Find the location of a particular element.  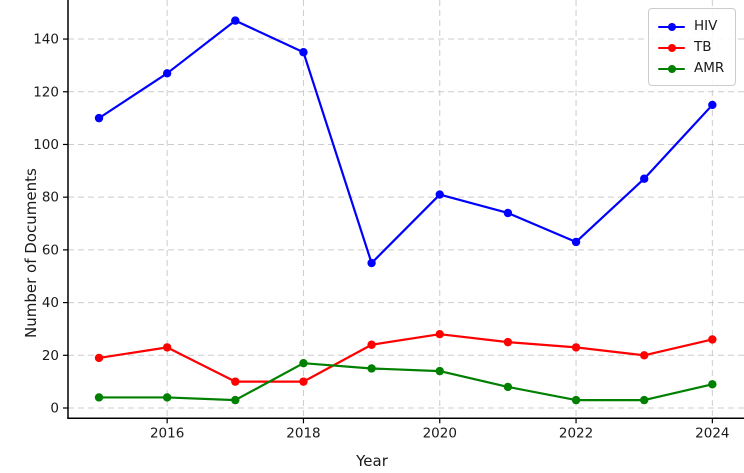

legend-item-amr: AMR is located at coordinates (692, 68).